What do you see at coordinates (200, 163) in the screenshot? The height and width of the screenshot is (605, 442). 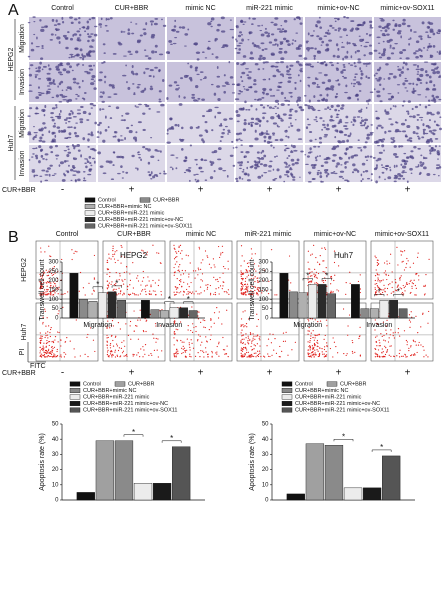 I see `micrograph` at bounding box center [200, 163].